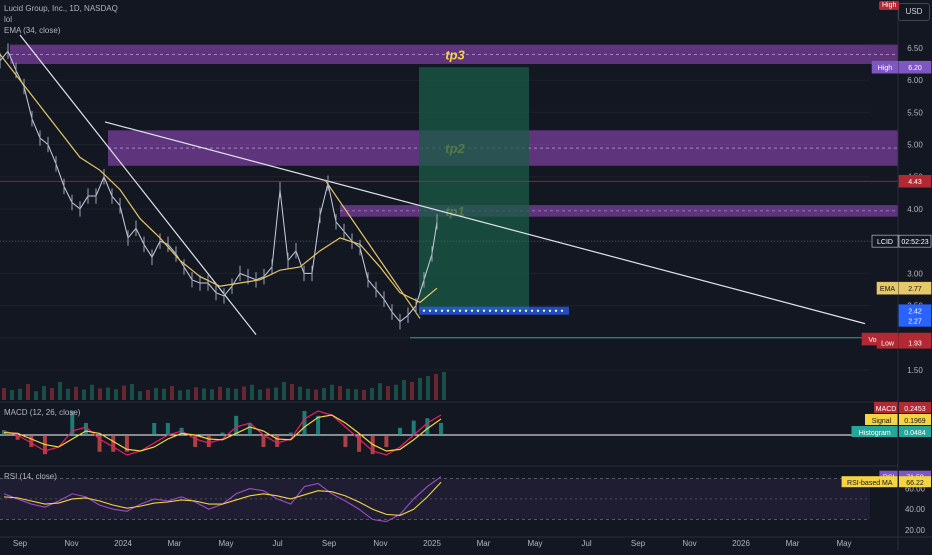 The width and height of the screenshot is (932, 555). I want to click on macd-legend: MACD (12, 26, close), so click(42, 412).